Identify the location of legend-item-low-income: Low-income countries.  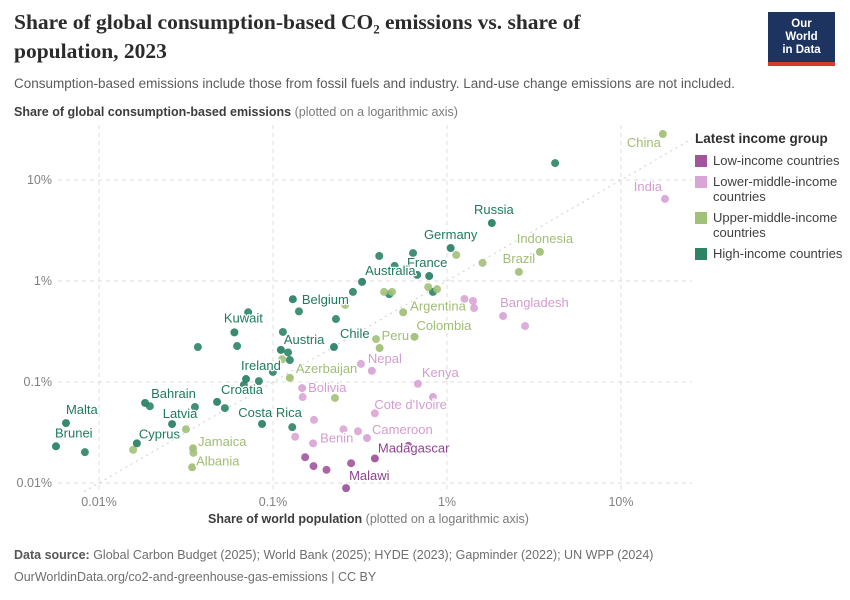
(771, 160).